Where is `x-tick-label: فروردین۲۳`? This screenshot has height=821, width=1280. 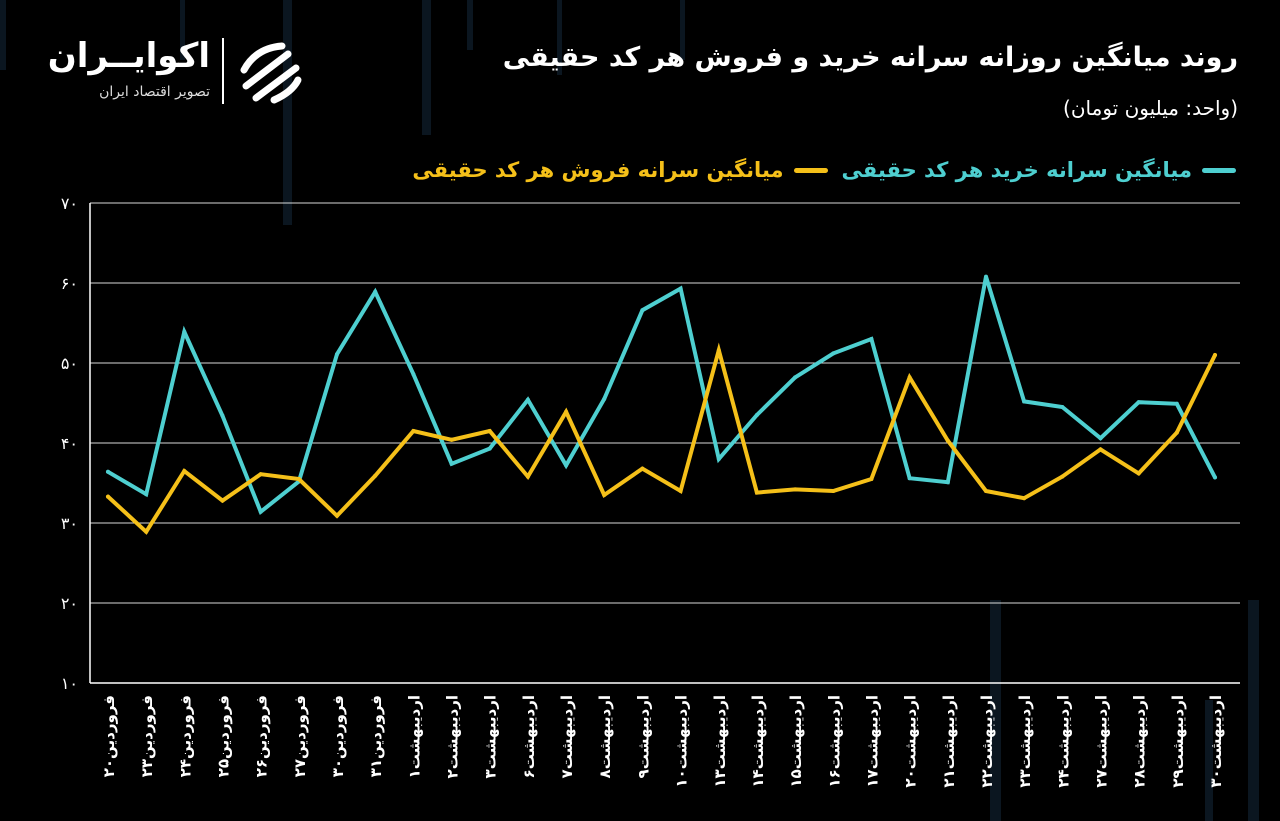 x-tick-label: فروردین۲۳ is located at coordinates (147, 736).